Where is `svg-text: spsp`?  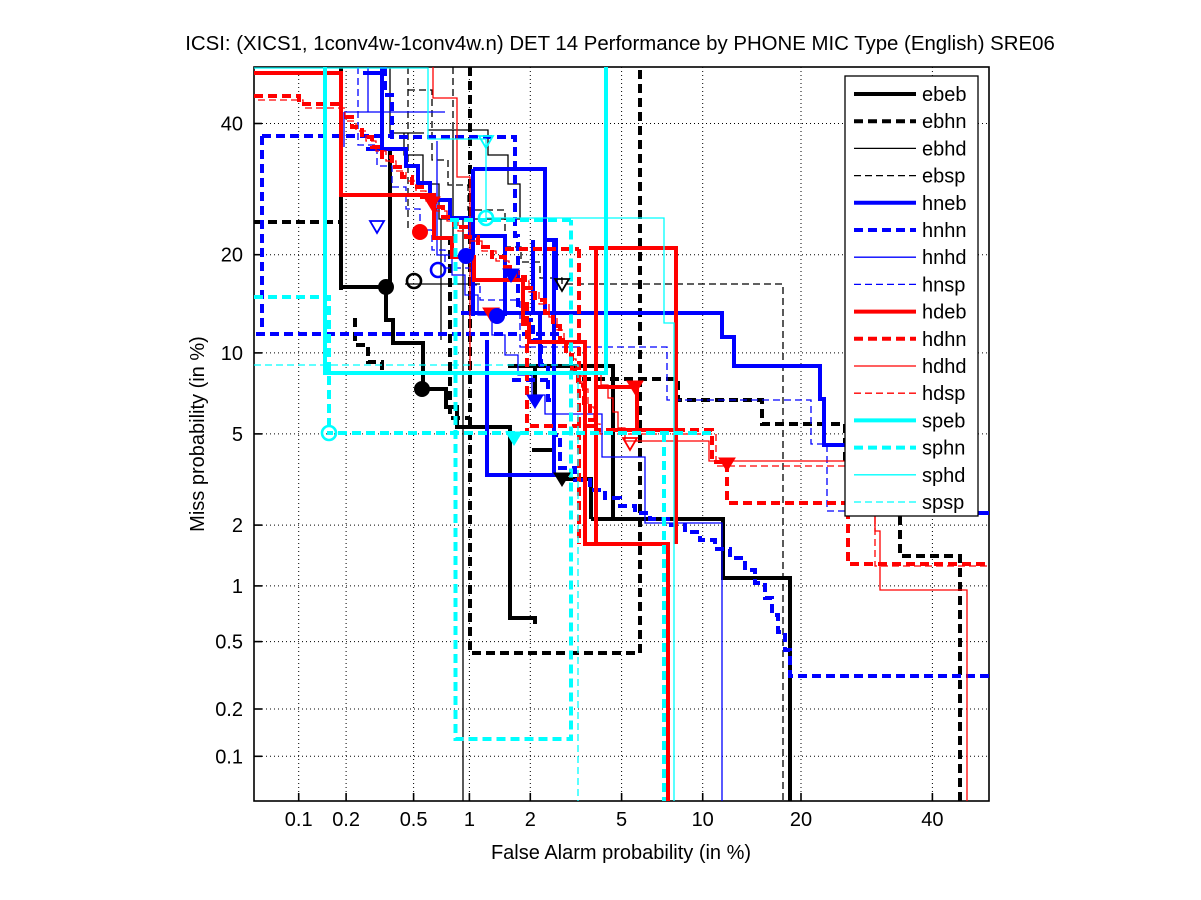 svg-text: spsp is located at coordinates (943, 503).